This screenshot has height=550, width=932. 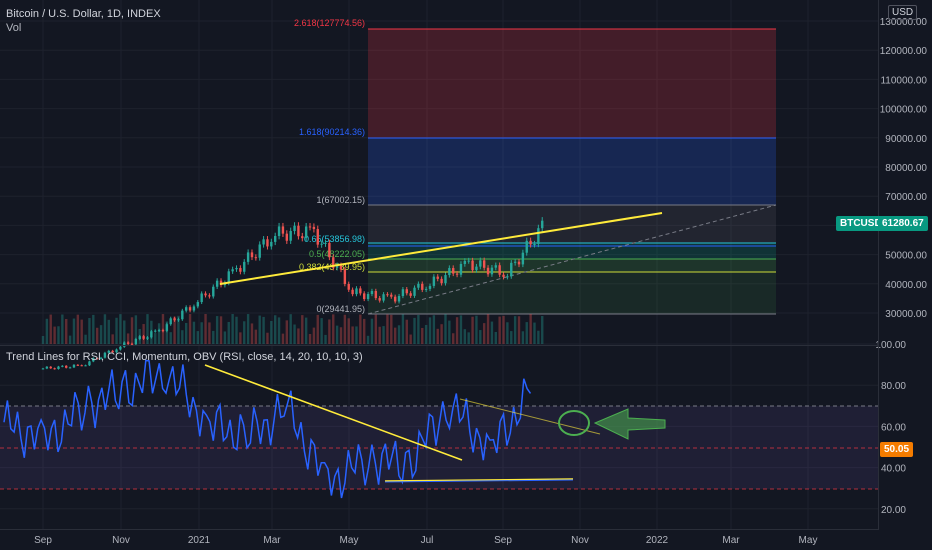 What do you see at coordinates (83, 14) in the screenshot?
I see `symbol-title: Bitcoin / U.S. Dollar, 1D, INDEX` at bounding box center [83, 14].